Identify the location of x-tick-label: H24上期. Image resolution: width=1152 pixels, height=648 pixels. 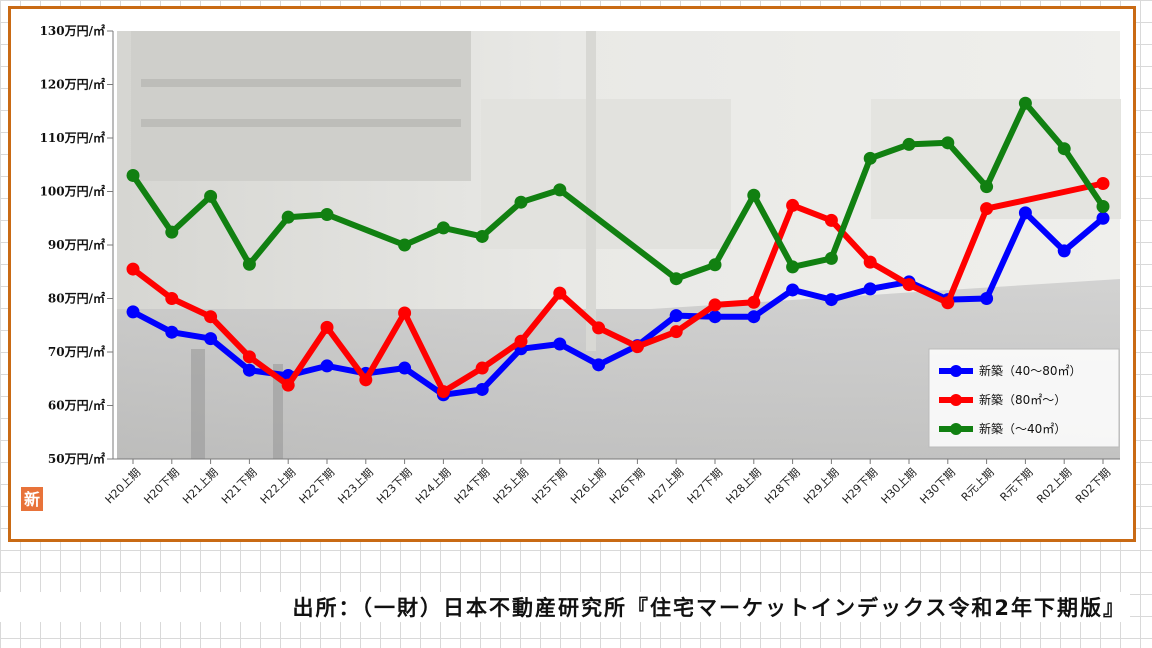
(433, 486).